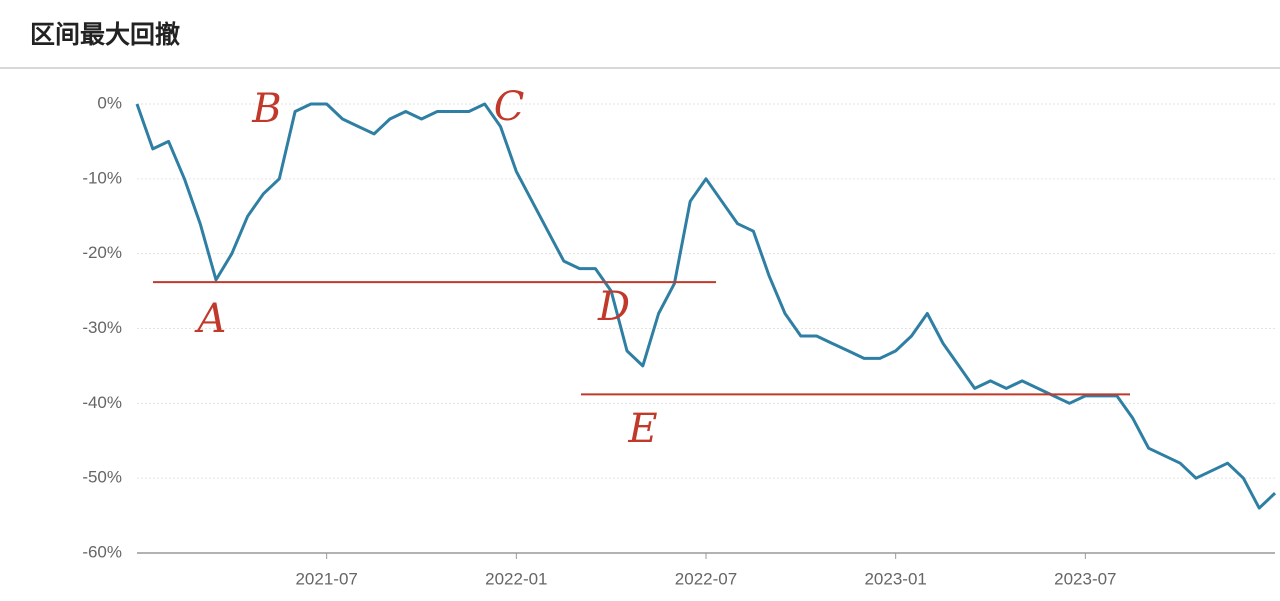 The height and width of the screenshot is (601, 1280). I want to click on y-tick-label: -20%, so click(102, 252).